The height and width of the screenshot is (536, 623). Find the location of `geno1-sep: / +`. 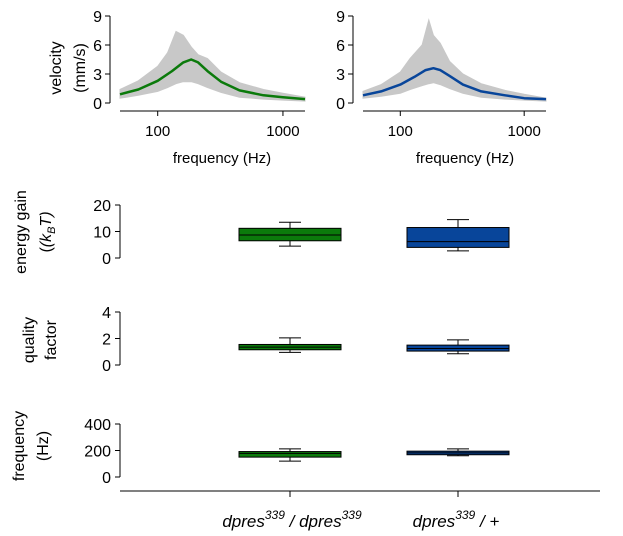

geno1-sep: / + is located at coordinates (487, 521).